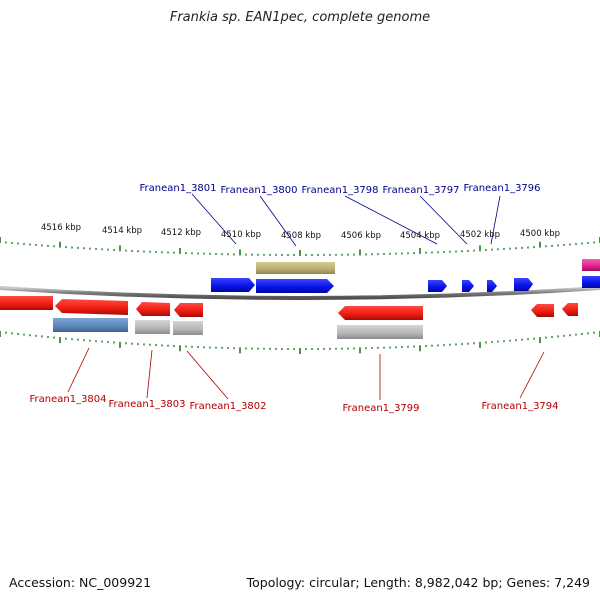 This screenshot has width=600, height=600. Describe the element at coordinates (300, 17) in the screenshot. I see `map-title: Frankia sp. EAN1pec, complete genome` at that location.